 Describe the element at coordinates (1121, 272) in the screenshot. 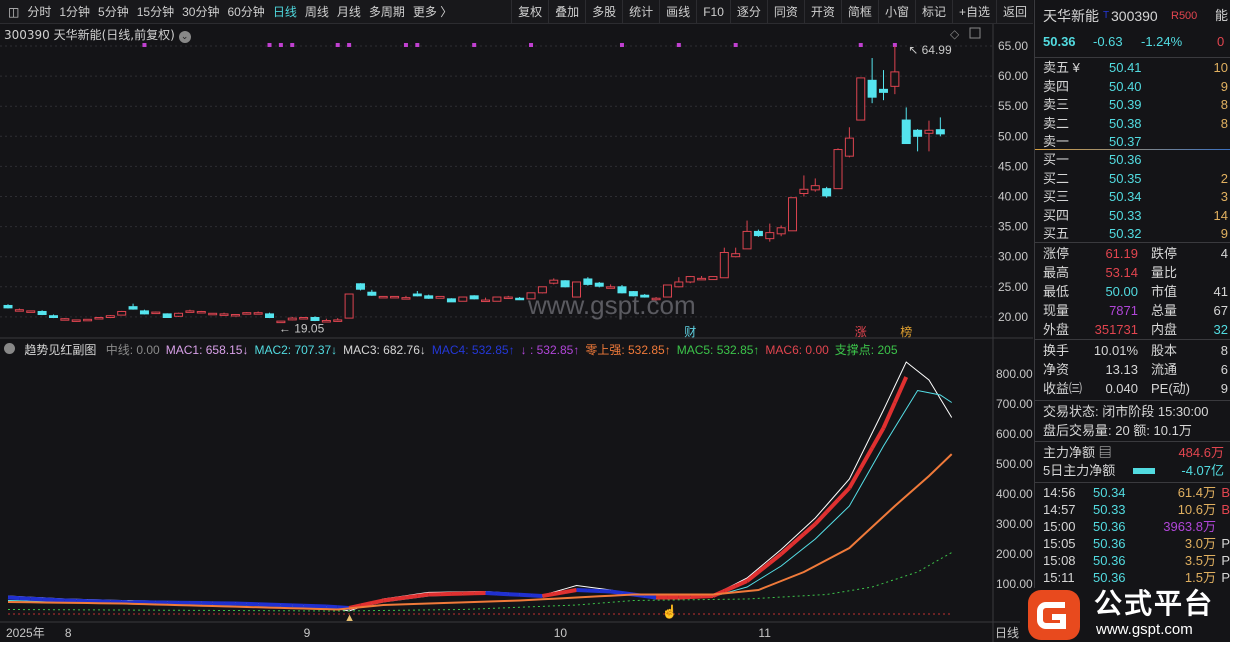

I see `stat-row-cell-1: 53.14` at that location.